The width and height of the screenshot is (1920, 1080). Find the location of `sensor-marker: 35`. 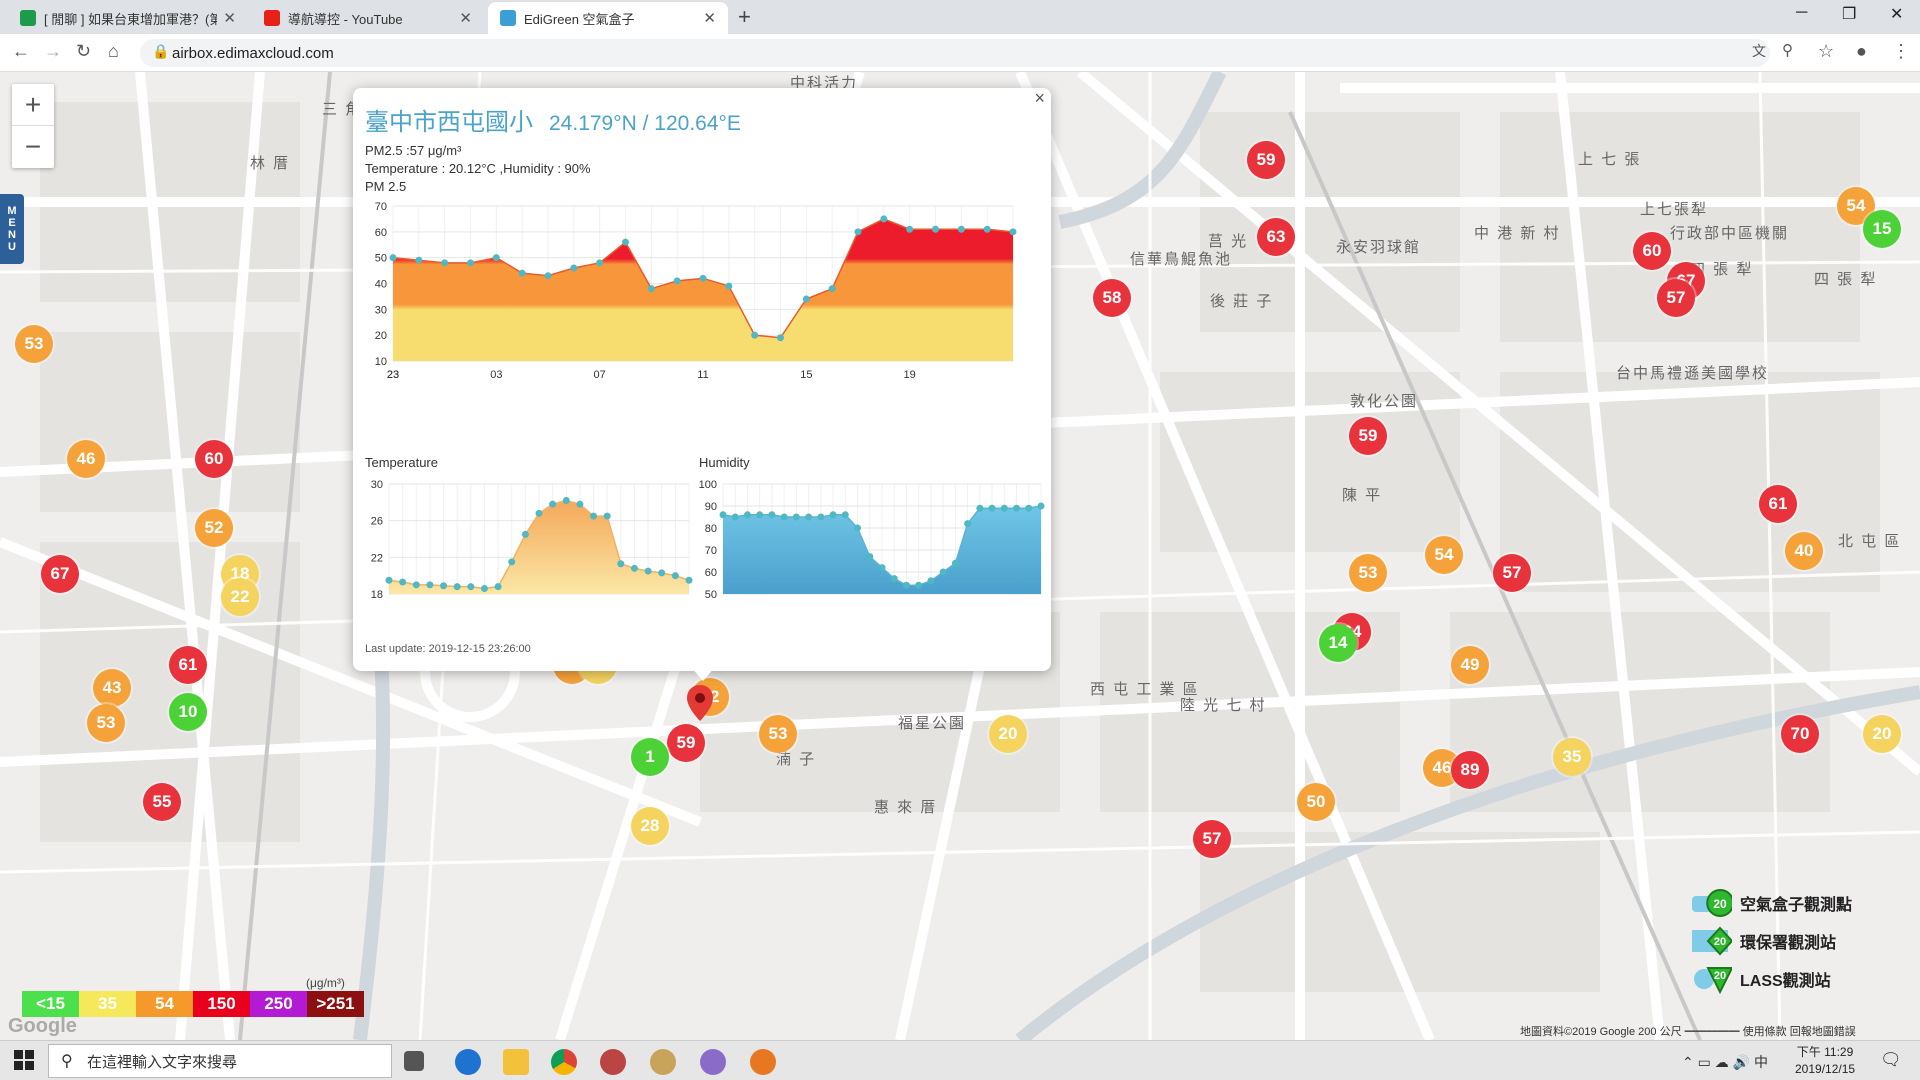

sensor-marker: 35 is located at coordinates (1572, 757).